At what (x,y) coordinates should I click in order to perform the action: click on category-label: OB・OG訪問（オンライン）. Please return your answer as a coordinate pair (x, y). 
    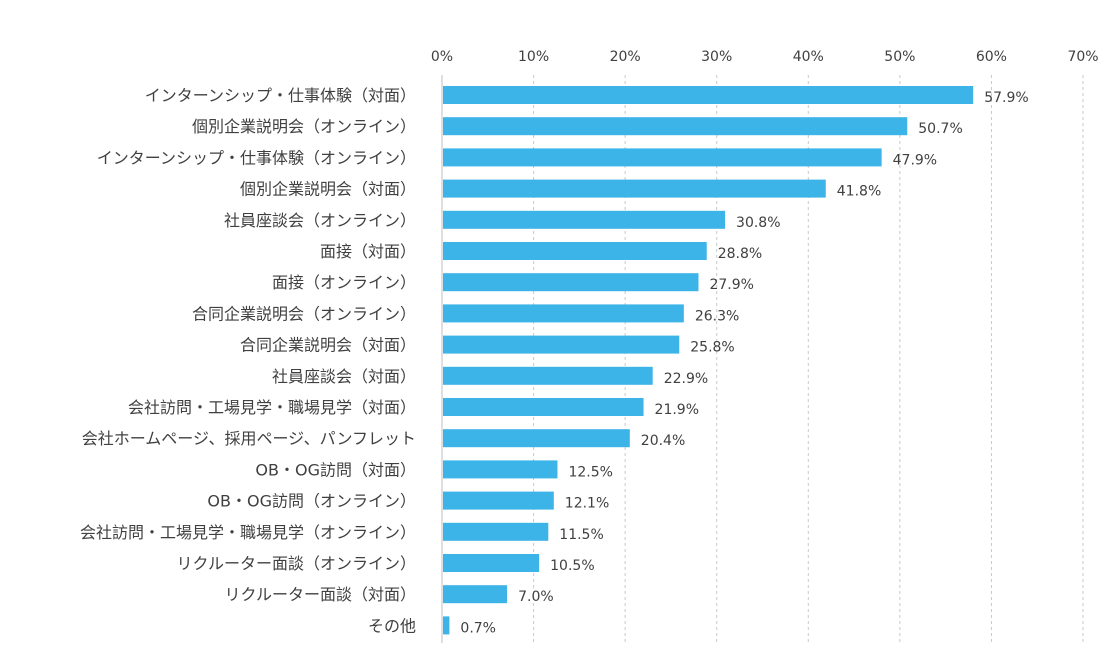
    Looking at the image, I should click on (311, 501).